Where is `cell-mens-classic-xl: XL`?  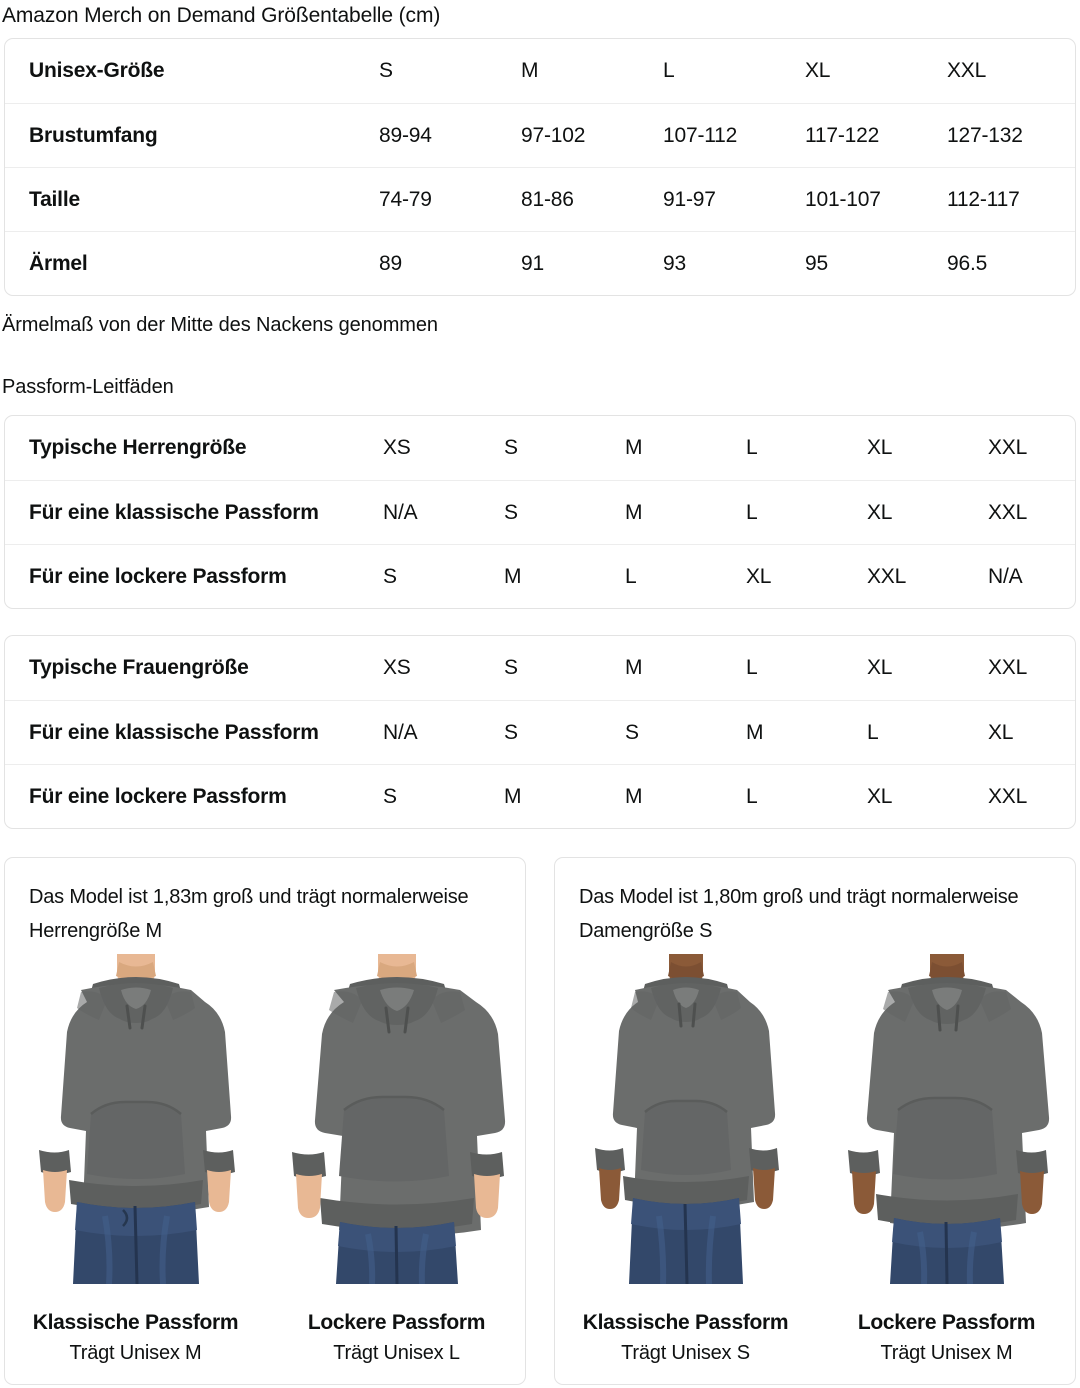
cell-mens-classic-xl: XL is located at coordinates (880, 512).